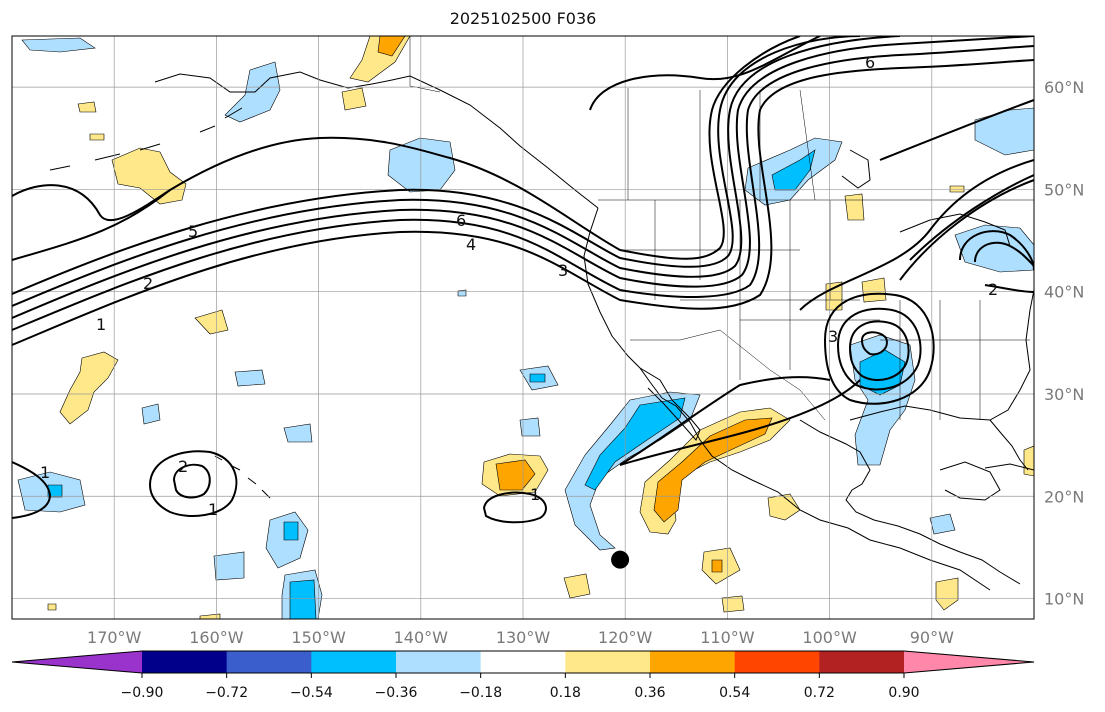  I want to click on hawaii-islands, so click(242, 477).